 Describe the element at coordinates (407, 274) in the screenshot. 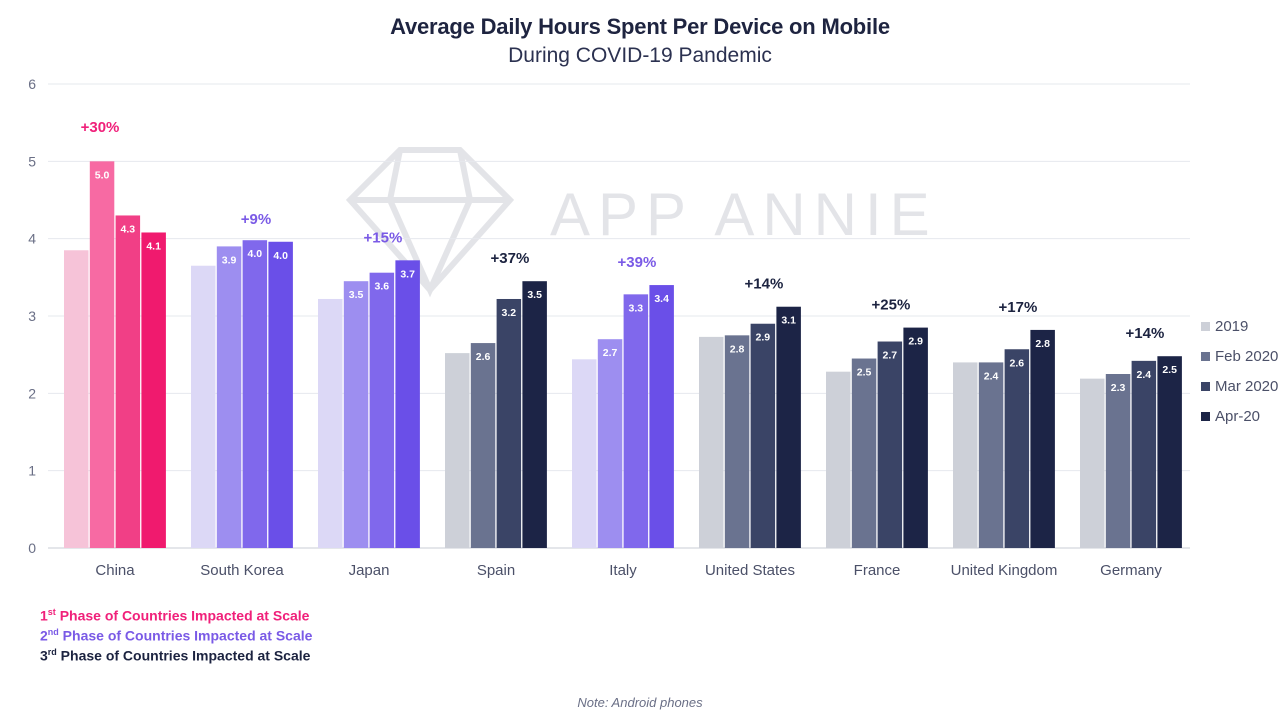

I see `bar-value-label: 3.7` at that location.